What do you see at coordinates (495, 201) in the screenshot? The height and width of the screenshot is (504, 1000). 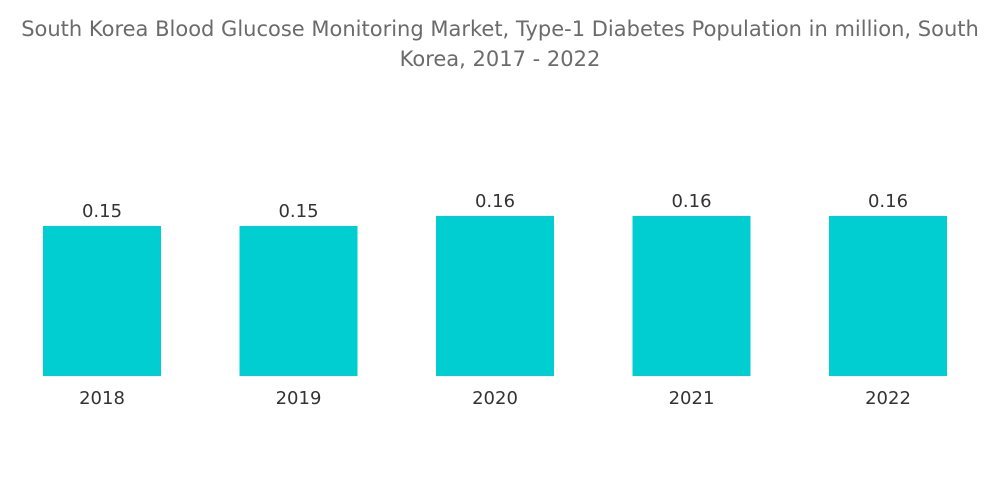 I see `data-label-2020: 0.16` at bounding box center [495, 201].